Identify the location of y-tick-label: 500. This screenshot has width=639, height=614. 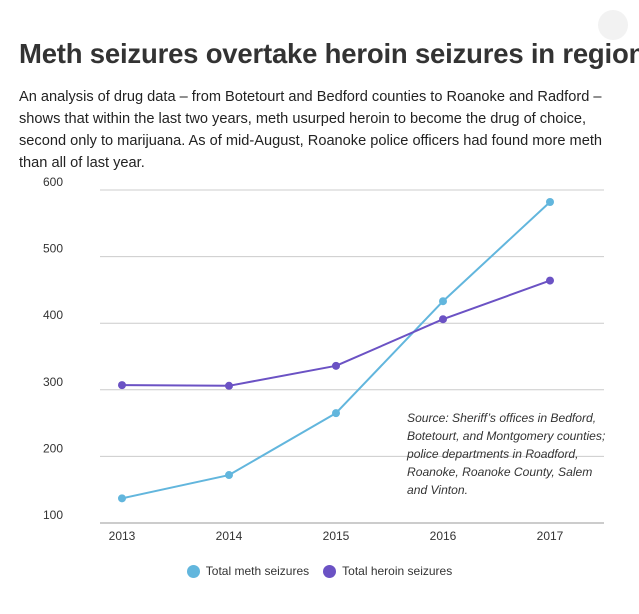
(53, 249).